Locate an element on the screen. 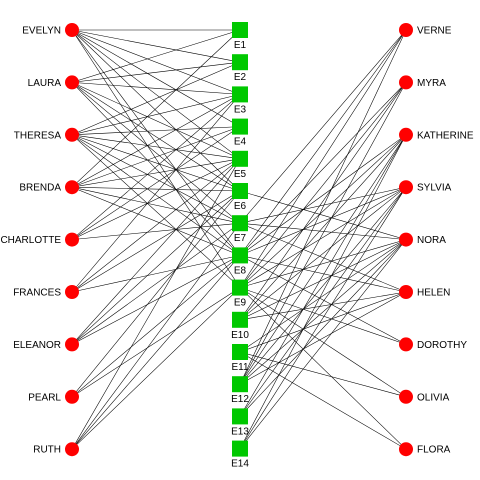 The image size is (480, 480). woman-label-charlotte: CHARLOTTE is located at coordinates (30, 240).